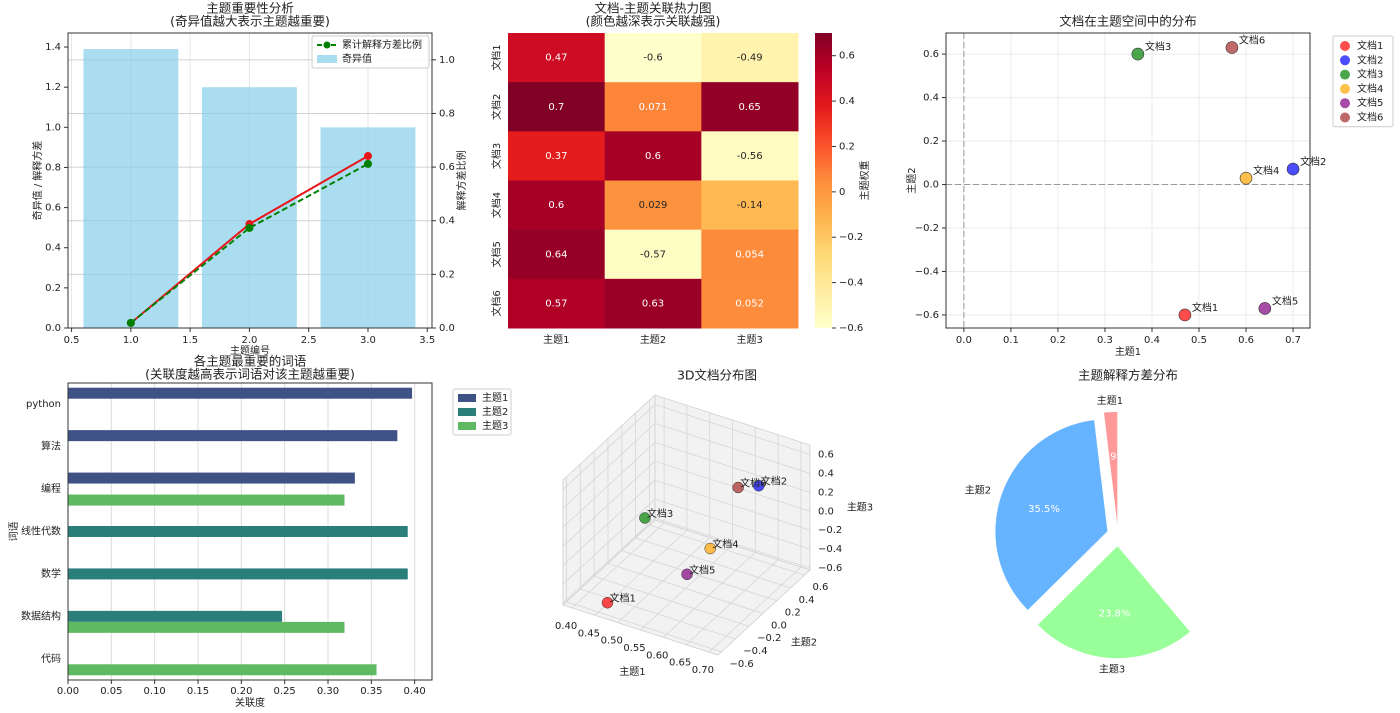  What do you see at coordinates (826, 454) in the screenshot?
I see `z-tick-label: 0.6` at bounding box center [826, 454].